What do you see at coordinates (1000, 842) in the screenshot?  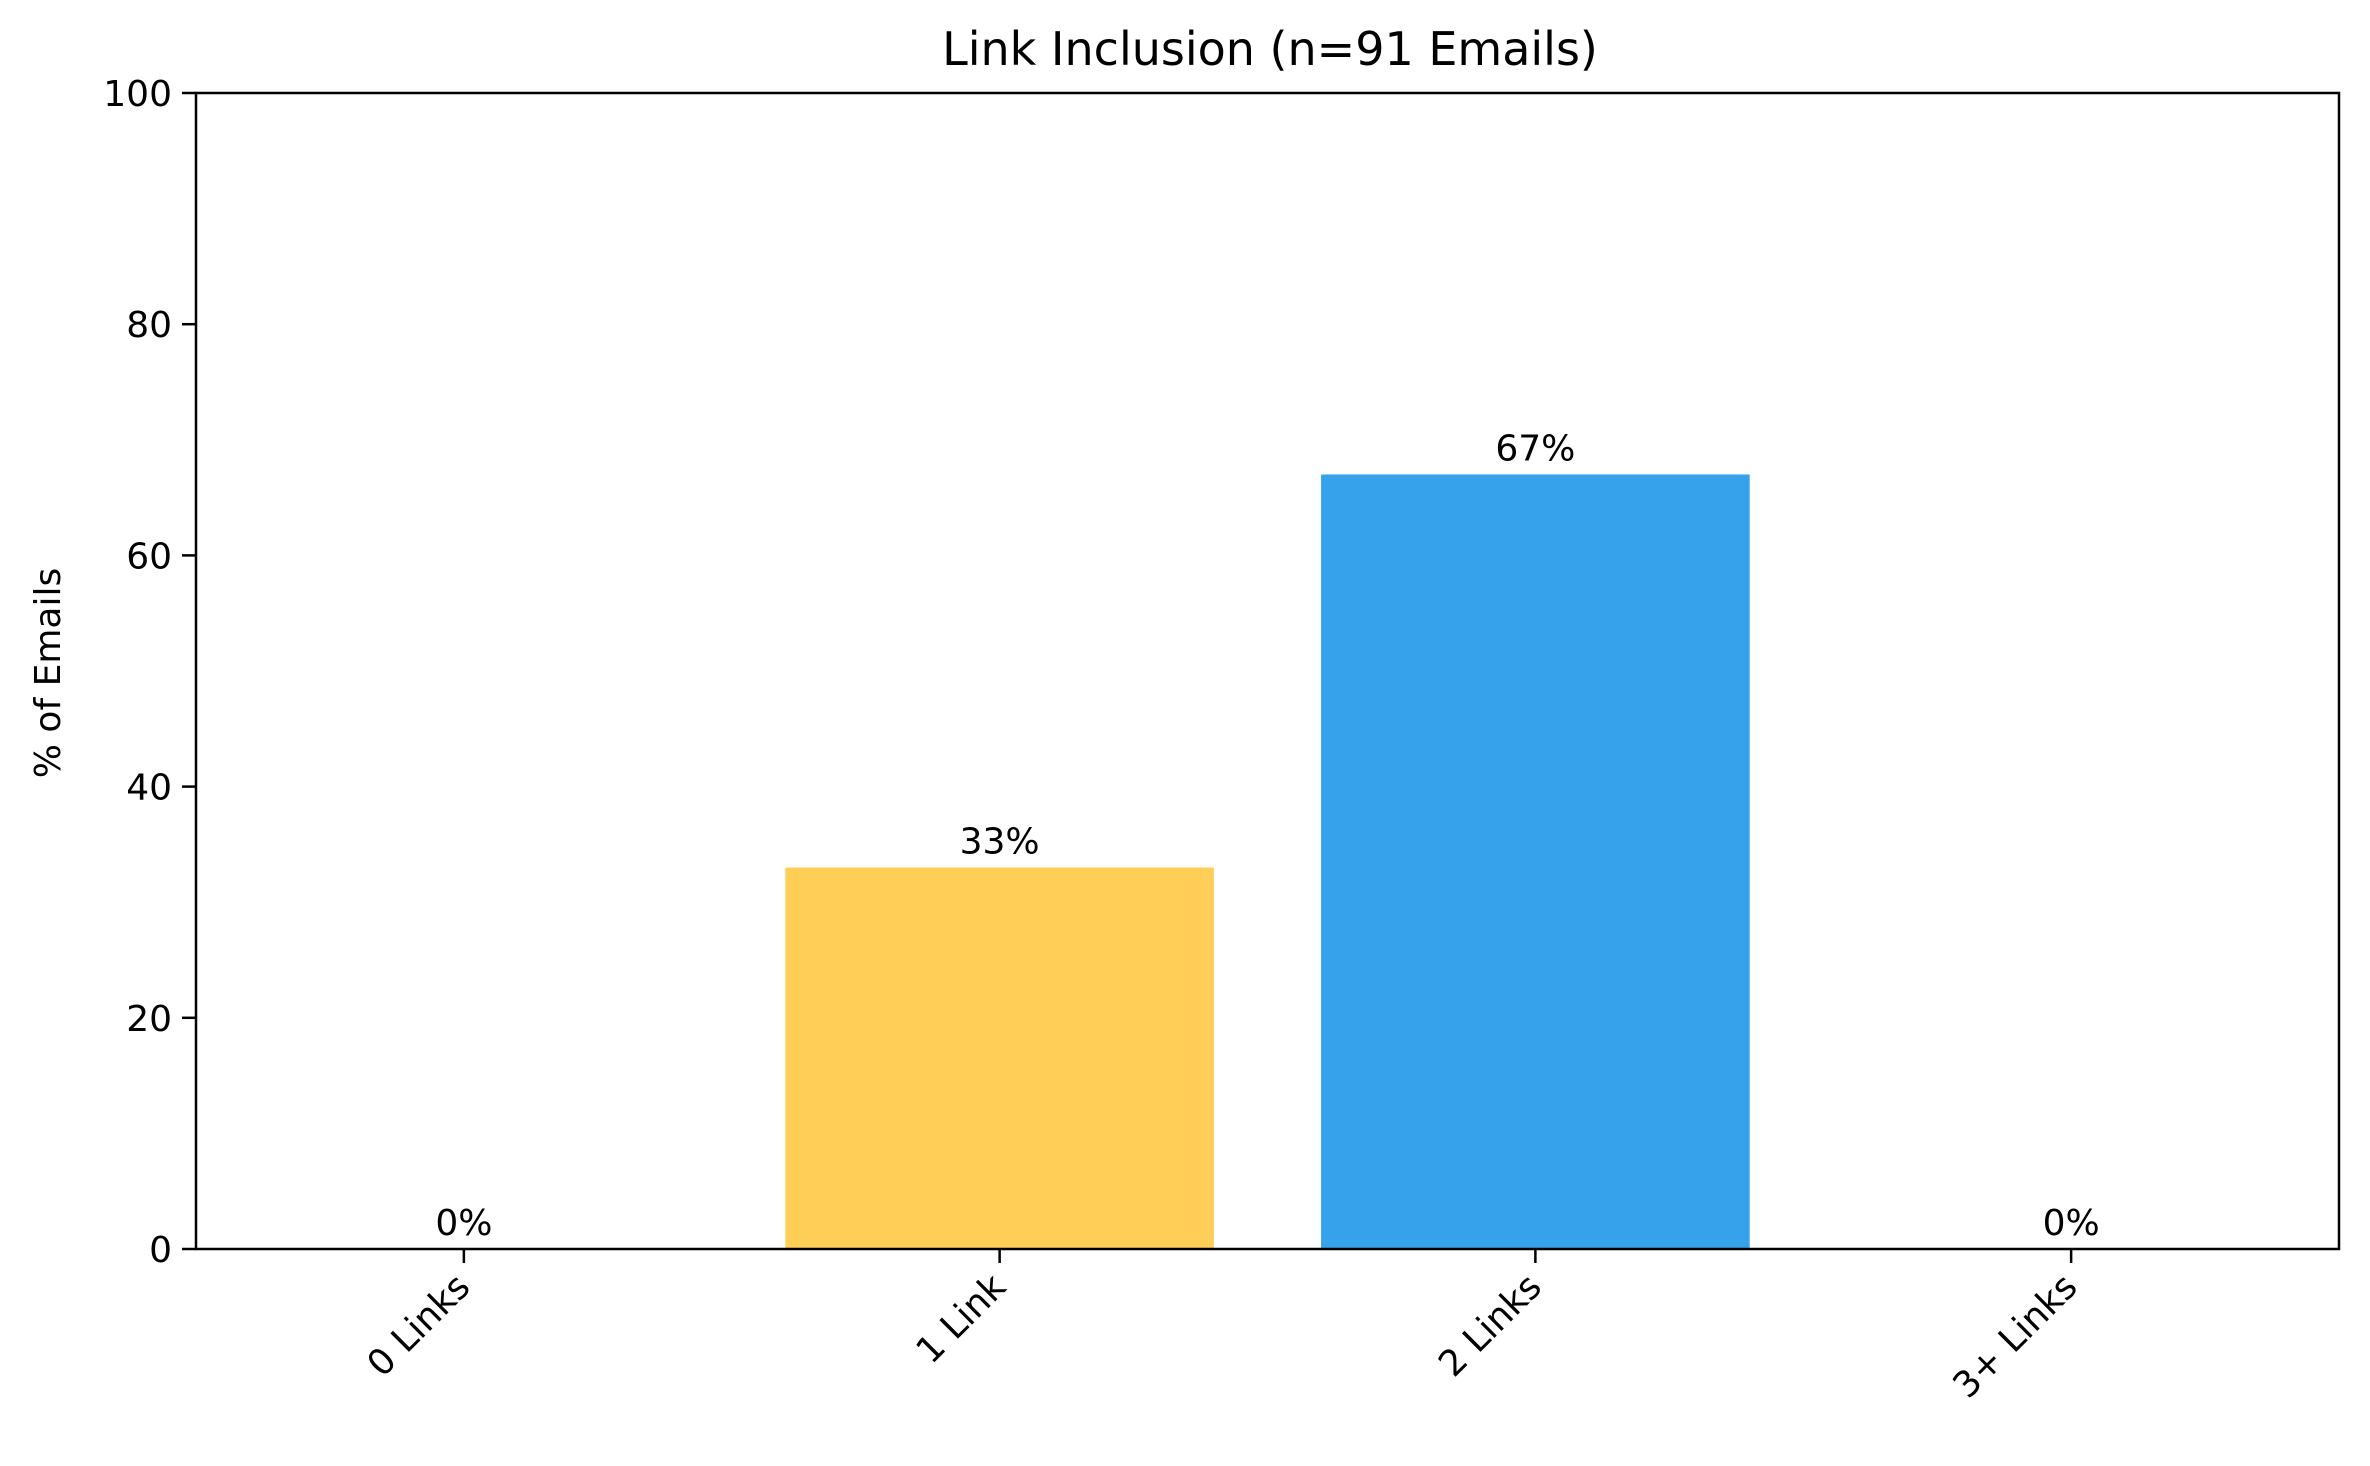 I see `bar-value-label-1: 33%` at bounding box center [1000, 842].